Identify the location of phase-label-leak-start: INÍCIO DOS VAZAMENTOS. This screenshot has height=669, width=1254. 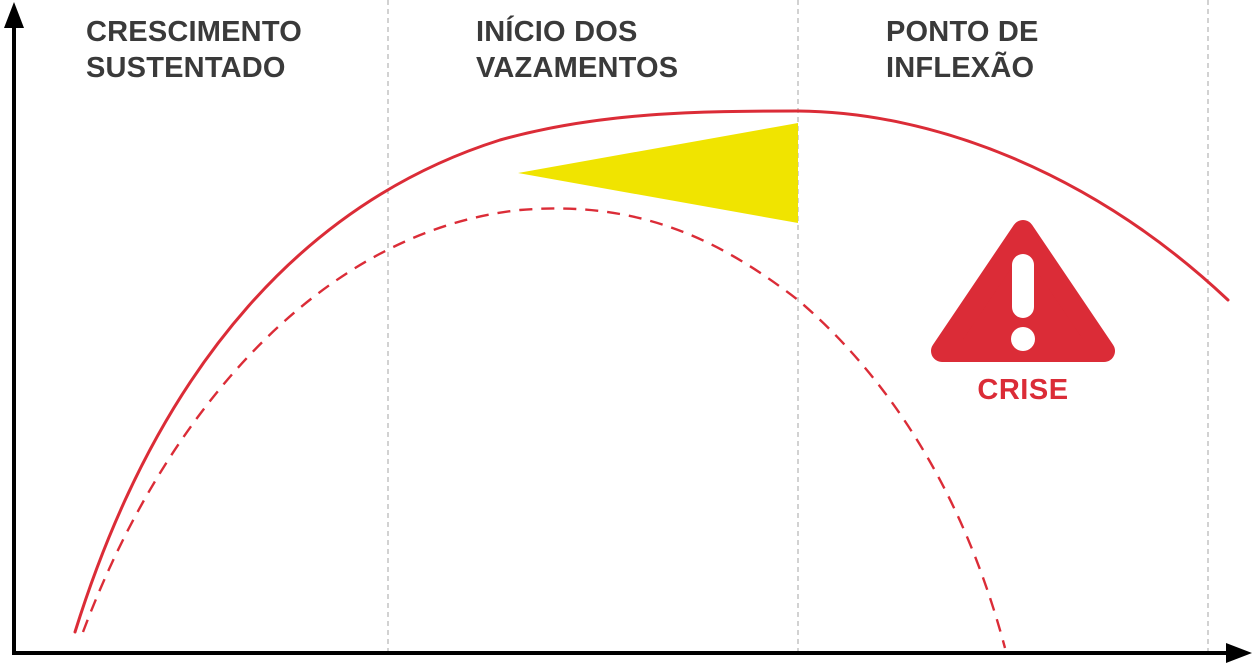
(577, 50).